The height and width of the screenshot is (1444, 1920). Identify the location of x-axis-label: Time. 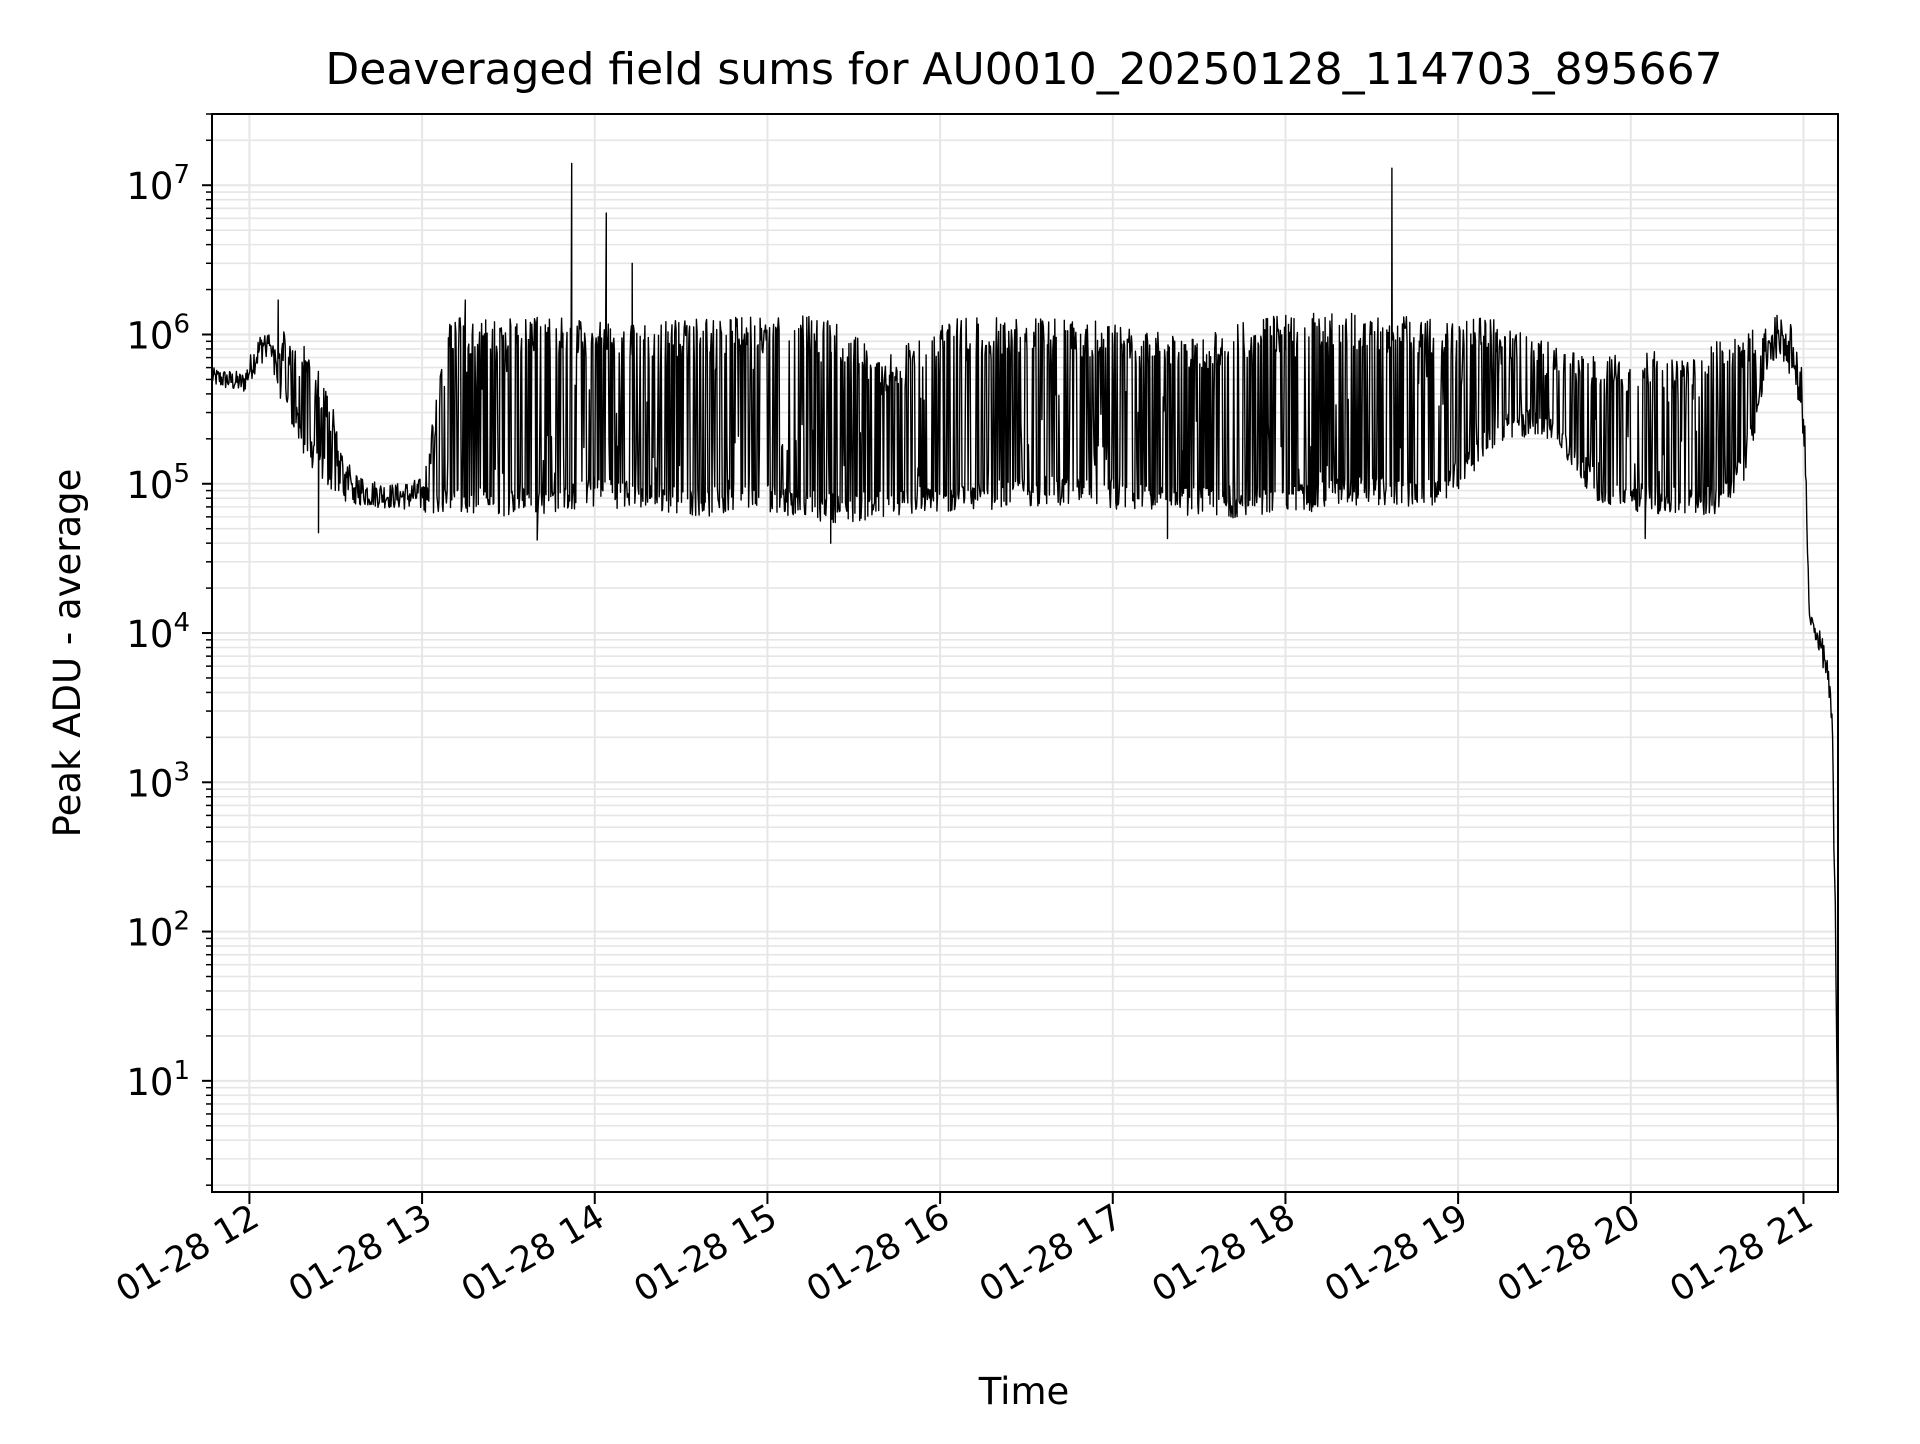
(1024, 1391).